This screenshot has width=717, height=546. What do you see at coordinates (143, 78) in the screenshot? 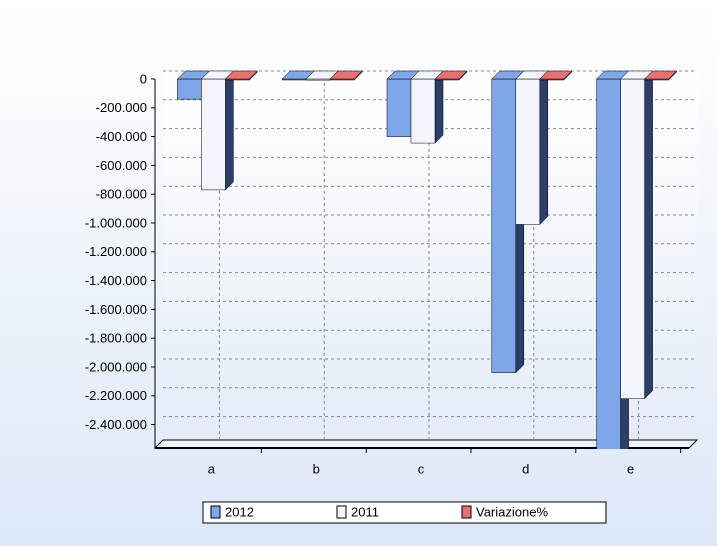
I see `y-tick-label: 0` at bounding box center [143, 78].